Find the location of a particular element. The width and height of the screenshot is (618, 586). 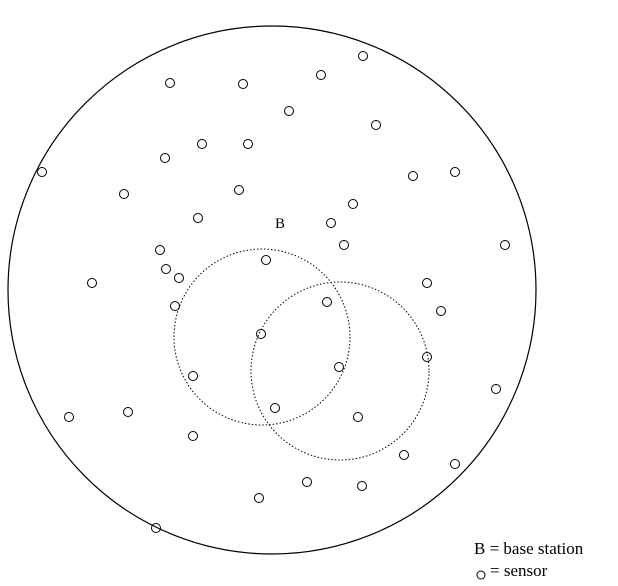

base-station-label: B is located at coordinates (280, 224).